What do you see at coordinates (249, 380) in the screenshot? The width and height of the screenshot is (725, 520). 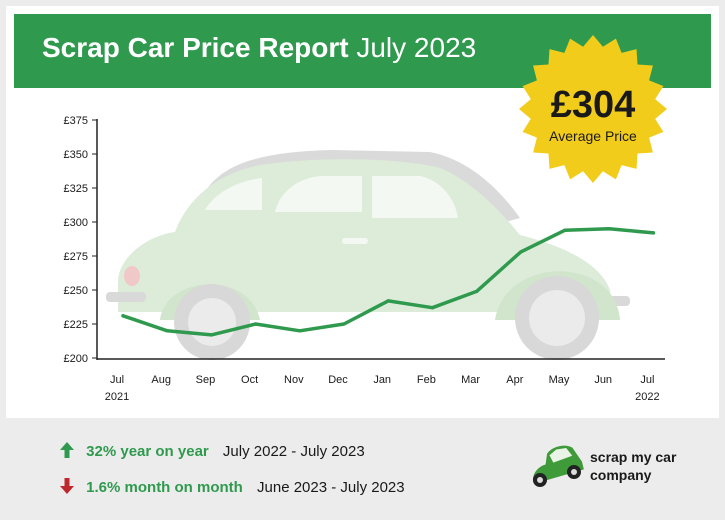 I see `x-tick-label: Oct` at bounding box center [249, 380].